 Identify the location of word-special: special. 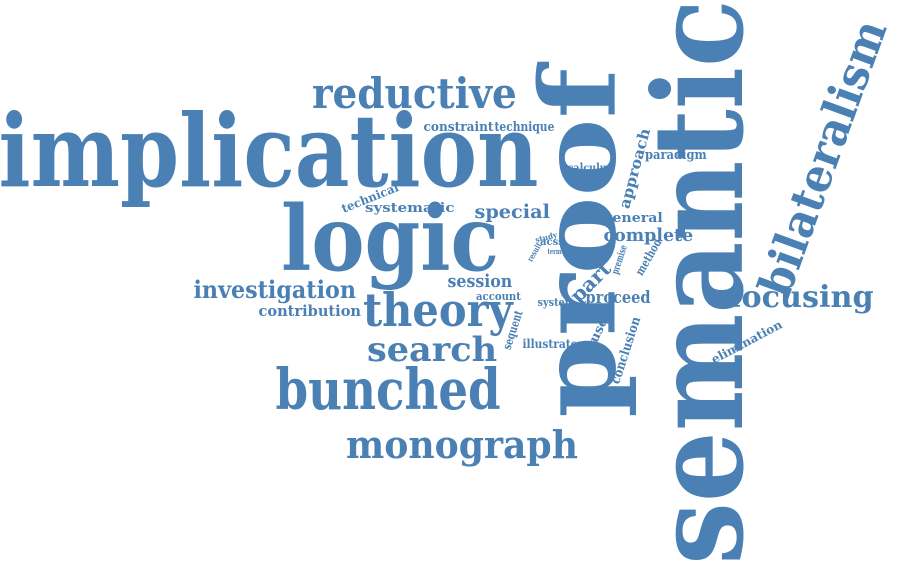
(512, 211).